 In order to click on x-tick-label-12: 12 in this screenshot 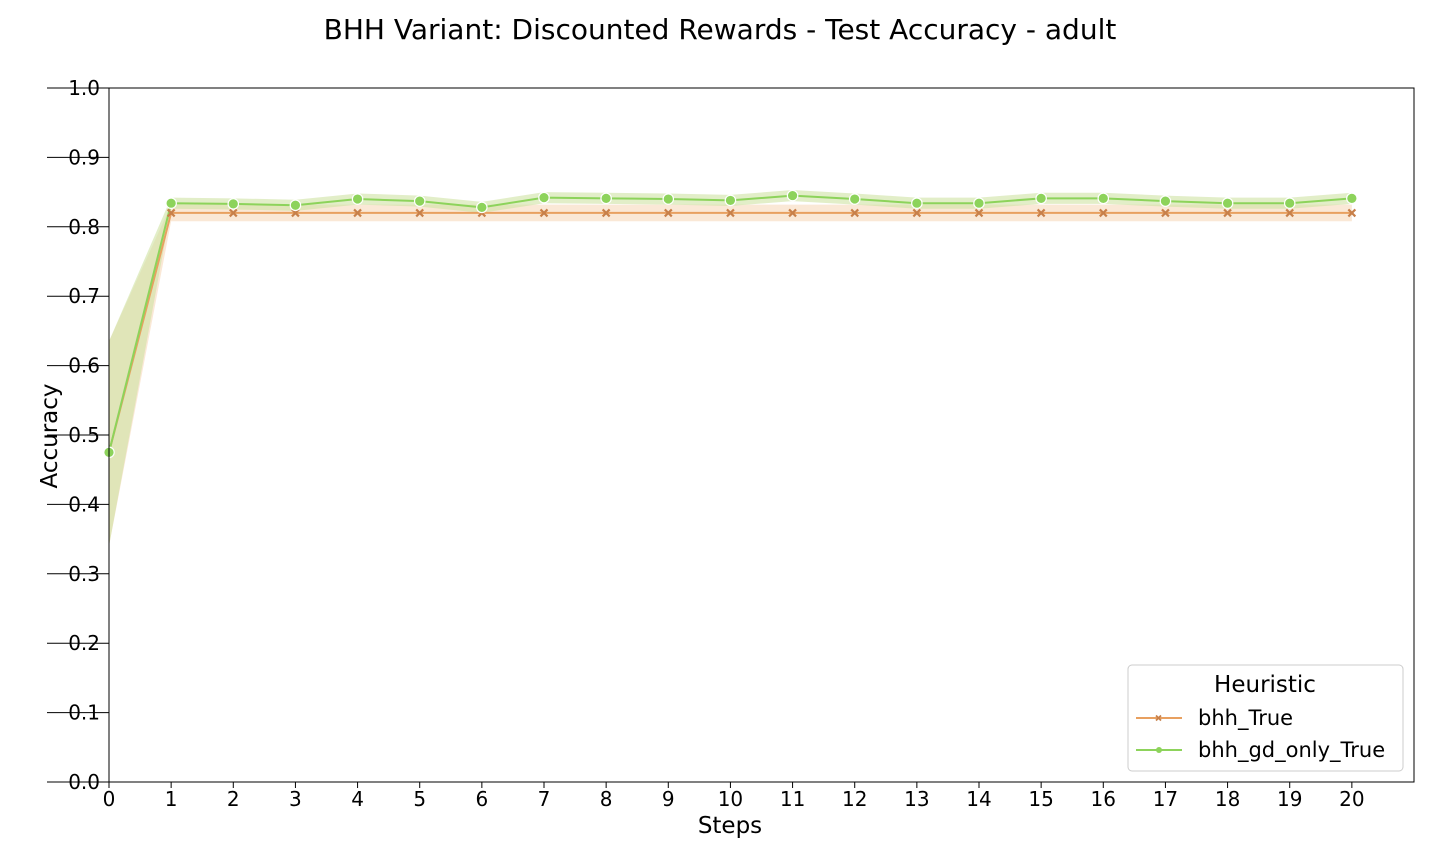, I will do `click(854, 799)`.